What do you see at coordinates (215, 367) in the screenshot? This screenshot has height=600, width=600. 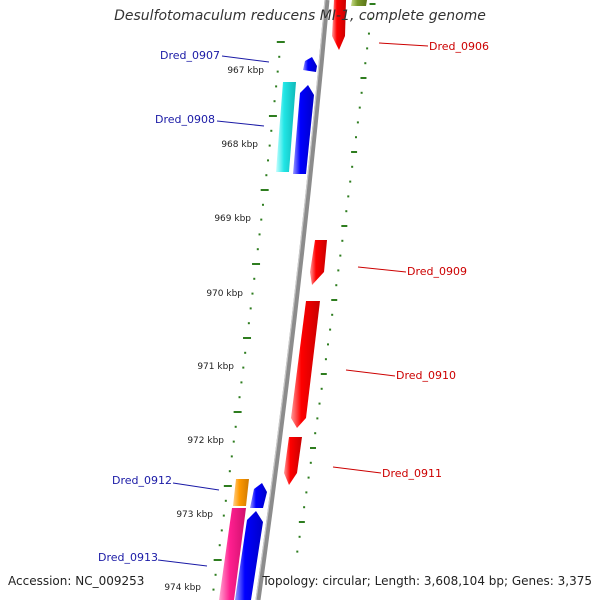 I see `kbp-label-971: 971 kbp` at bounding box center [215, 367].